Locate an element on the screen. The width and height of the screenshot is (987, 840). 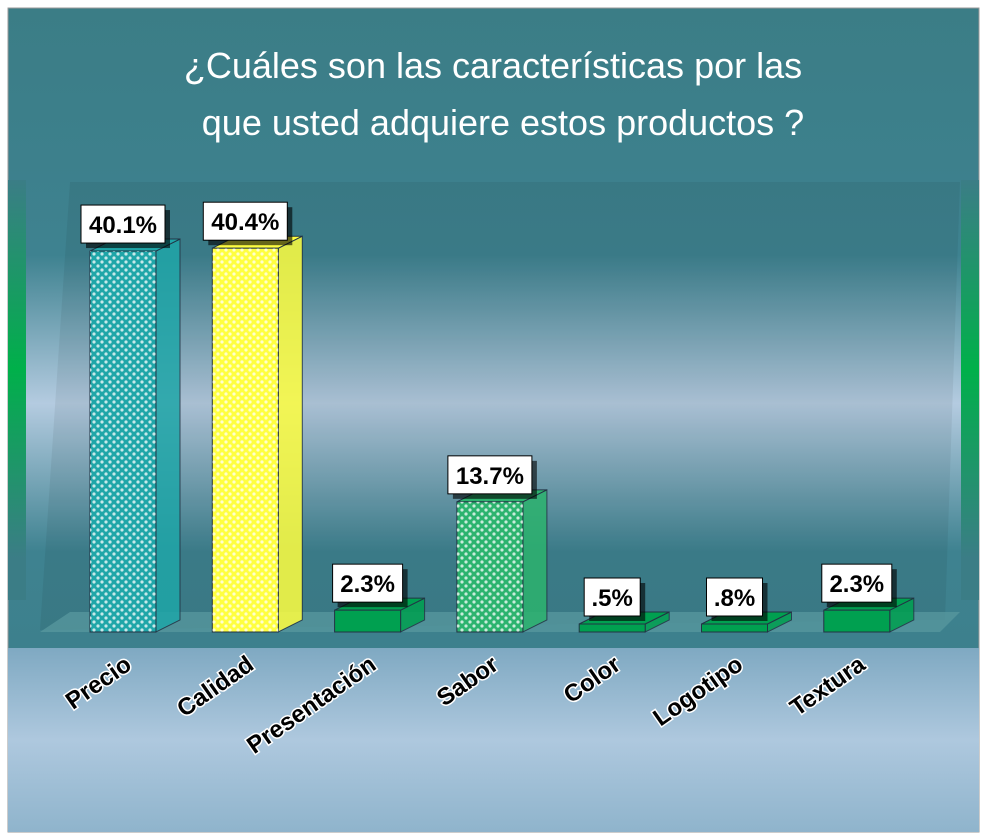
value-label: 40.4% is located at coordinates (245, 222).